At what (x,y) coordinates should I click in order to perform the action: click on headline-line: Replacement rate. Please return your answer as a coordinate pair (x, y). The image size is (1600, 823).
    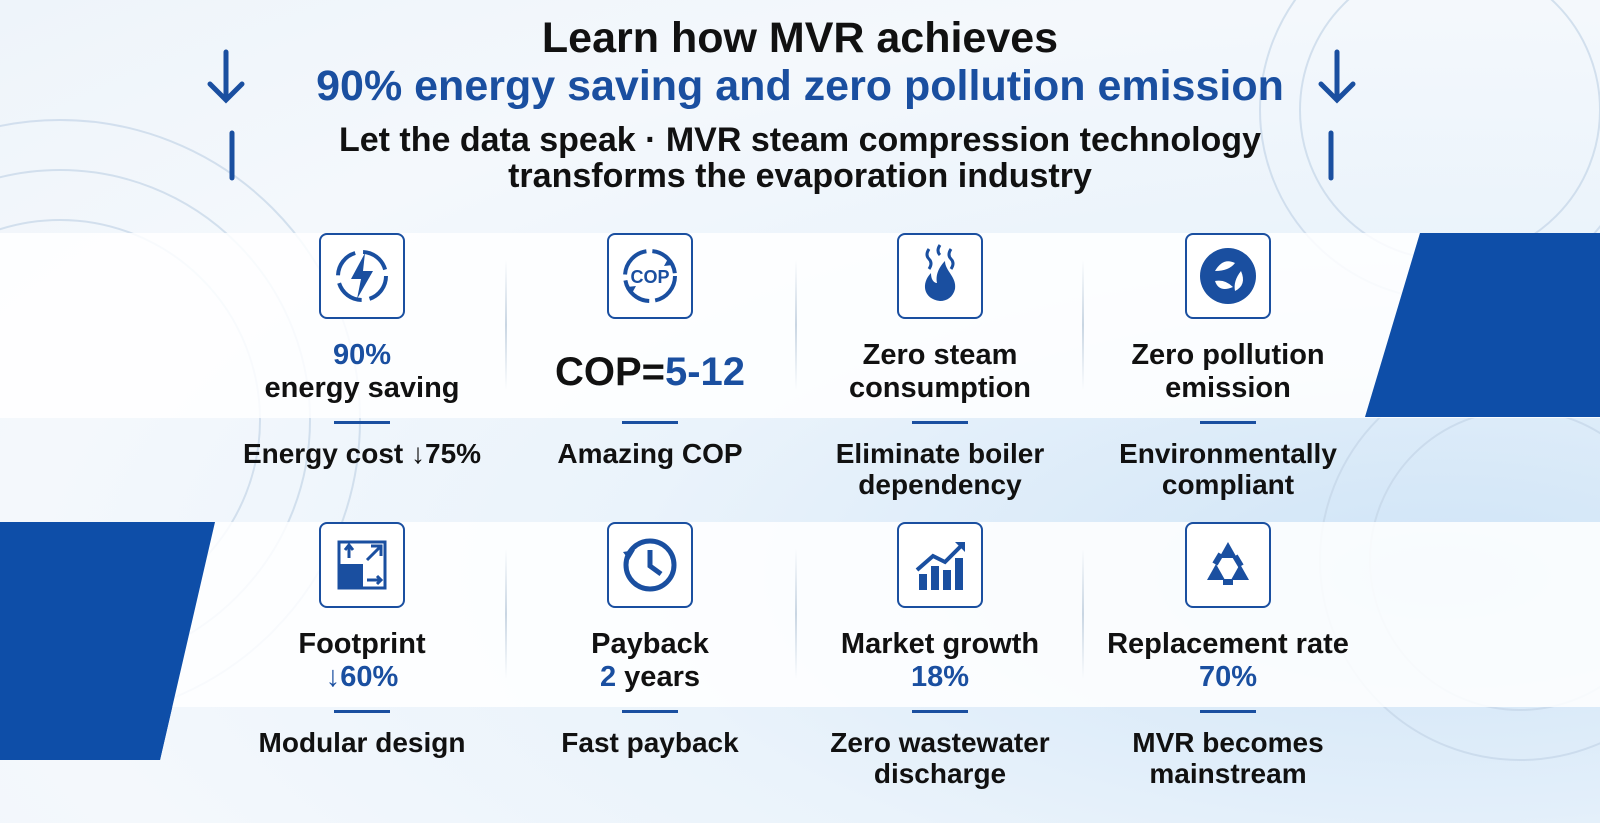
    Looking at the image, I should click on (1228, 644).